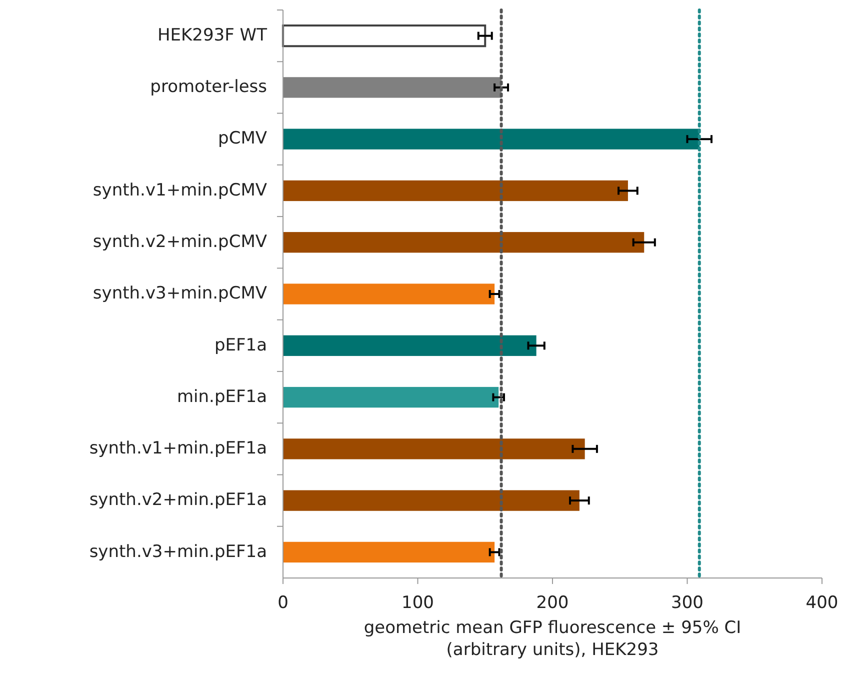 This screenshot has width=847, height=678. I want to click on y-tick-label: synth.v3+min.pEF1a, so click(178, 552).